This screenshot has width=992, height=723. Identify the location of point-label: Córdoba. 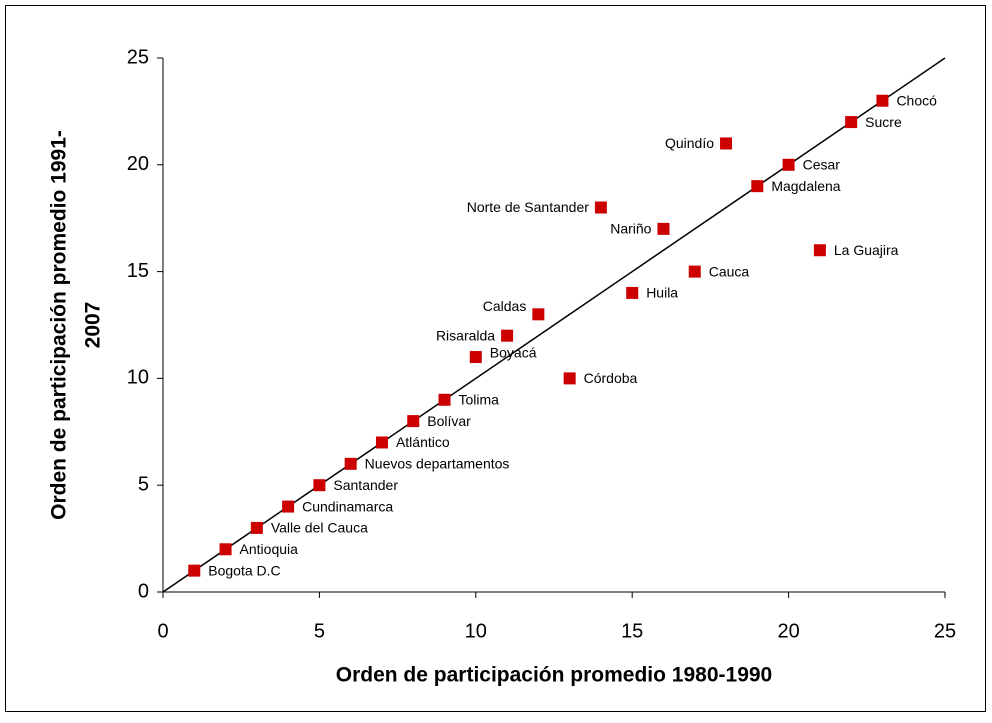
(611, 378).